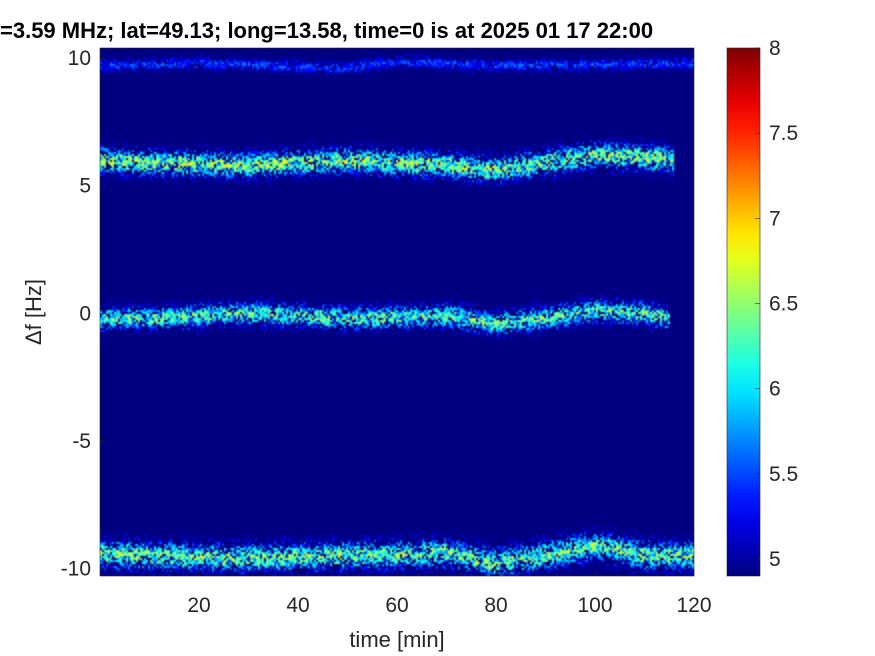 The image size is (875, 656). I want to click on x-axis-ticks: 20 40 60 80 100 120, so click(449, 593).